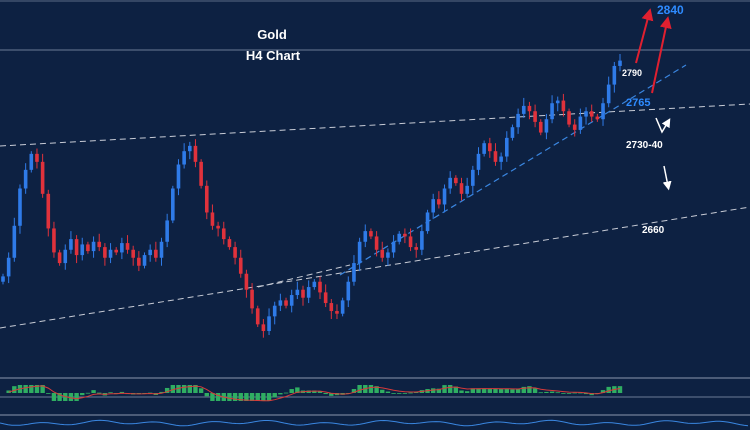  What do you see at coordinates (273, 55) in the screenshot?
I see `chart-subtitle: H4 Chart` at bounding box center [273, 55].